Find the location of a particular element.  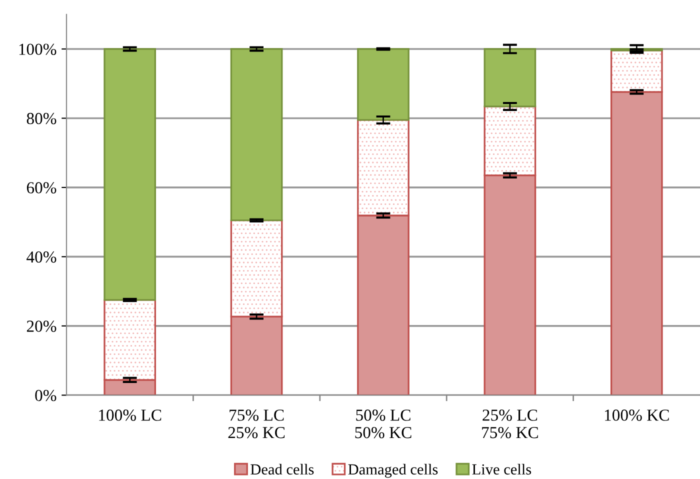

y-tick-label: 100% is located at coordinates (37, 49).